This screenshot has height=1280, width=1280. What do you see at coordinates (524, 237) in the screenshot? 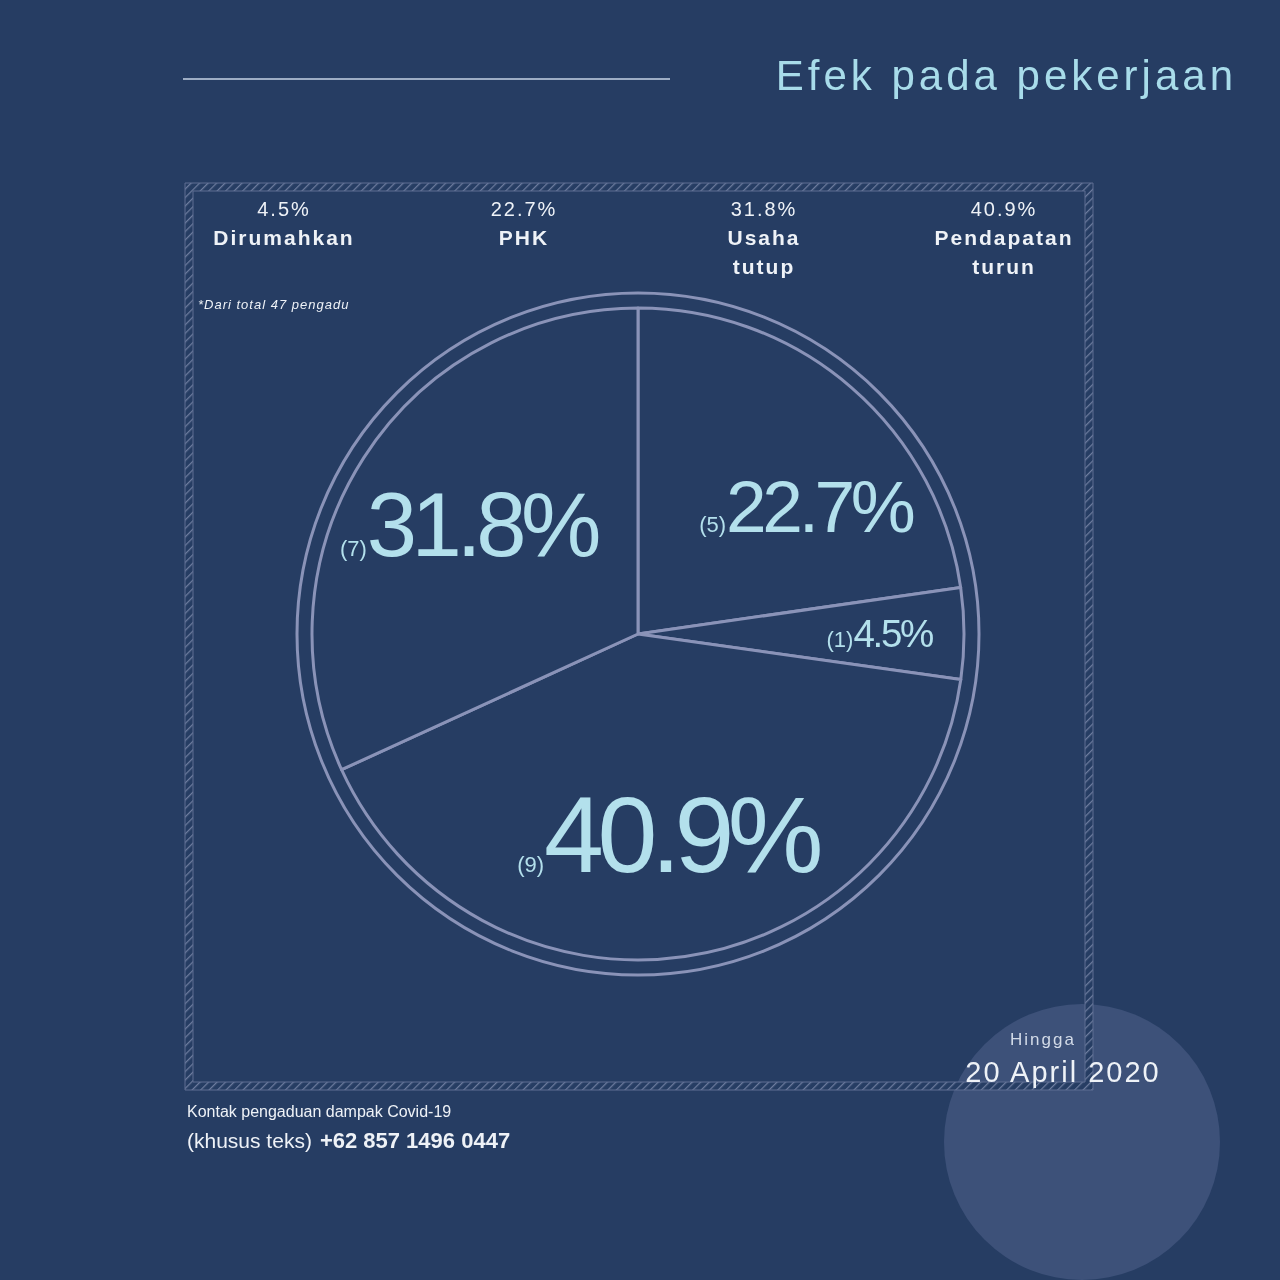
I see `text: PHK` at bounding box center [524, 237].